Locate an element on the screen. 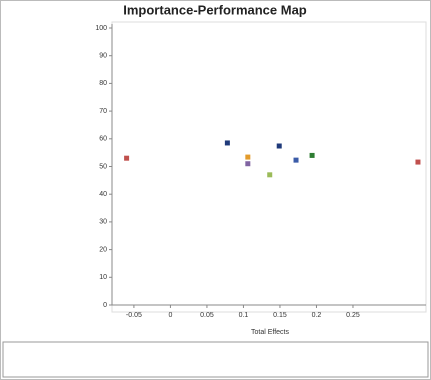 This screenshot has width=431, height=380. x-tick-label: 0.05 is located at coordinates (207, 315).